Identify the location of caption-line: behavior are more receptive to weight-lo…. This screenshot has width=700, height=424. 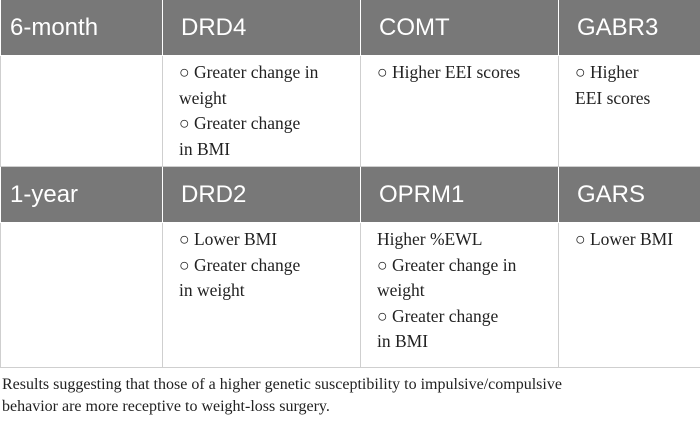
(166, 406).